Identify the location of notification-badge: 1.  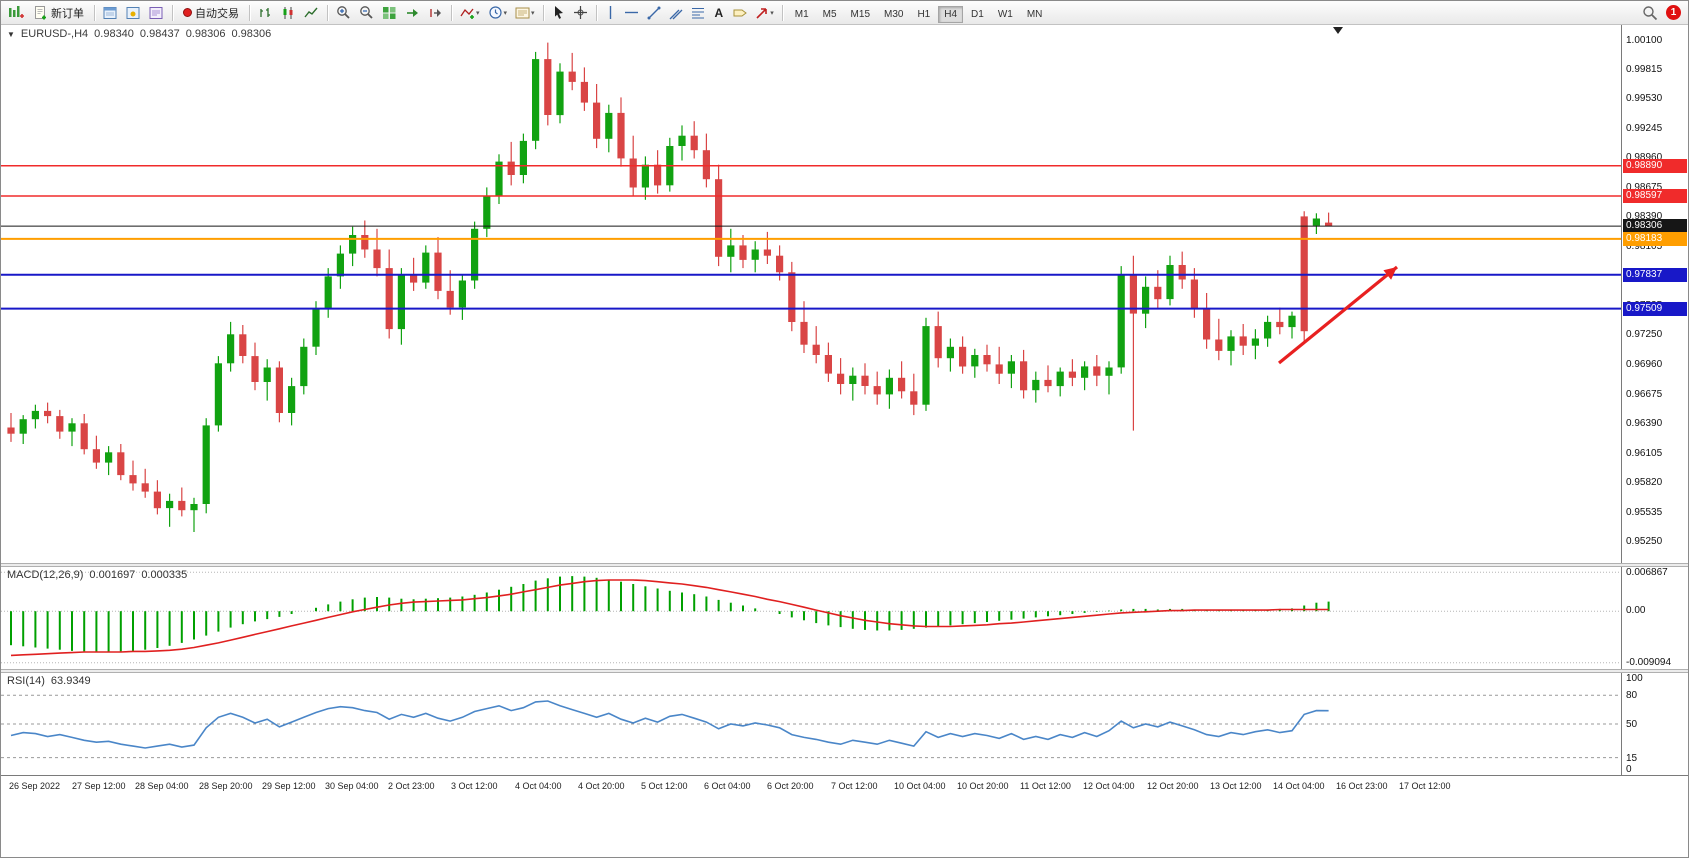
(1673, 12).